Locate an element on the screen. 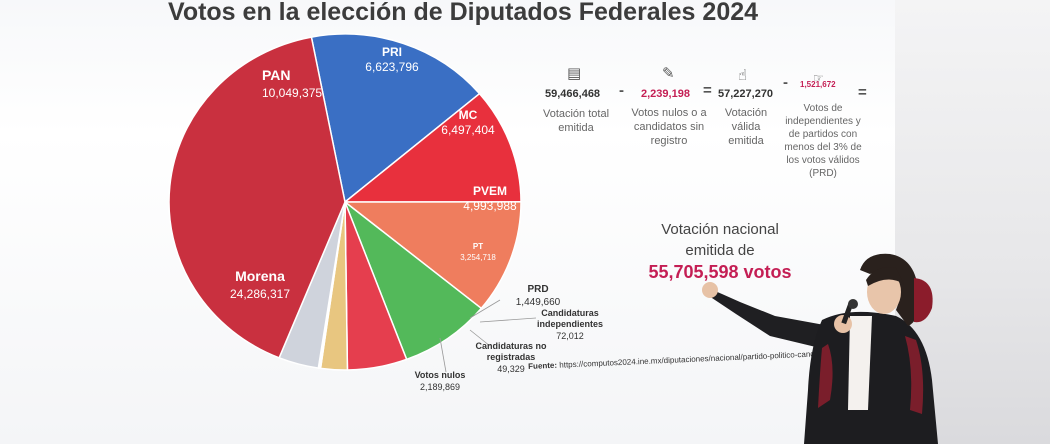 The width and height of the screenshot is (1050, 444). slice-value-prd: 1,449,660 is located at coordinates (538, 302).